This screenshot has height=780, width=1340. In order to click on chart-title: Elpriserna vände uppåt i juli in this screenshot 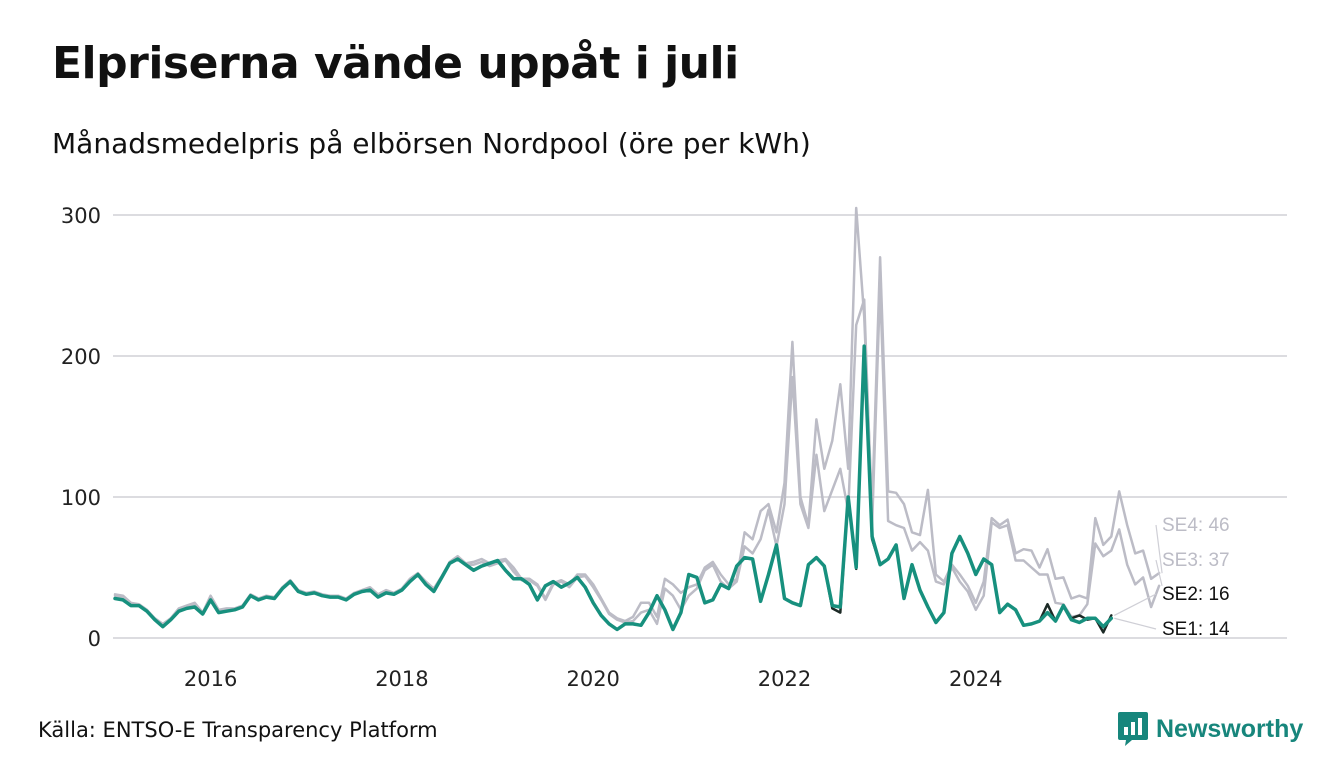, I will do `click(395, 63)`.